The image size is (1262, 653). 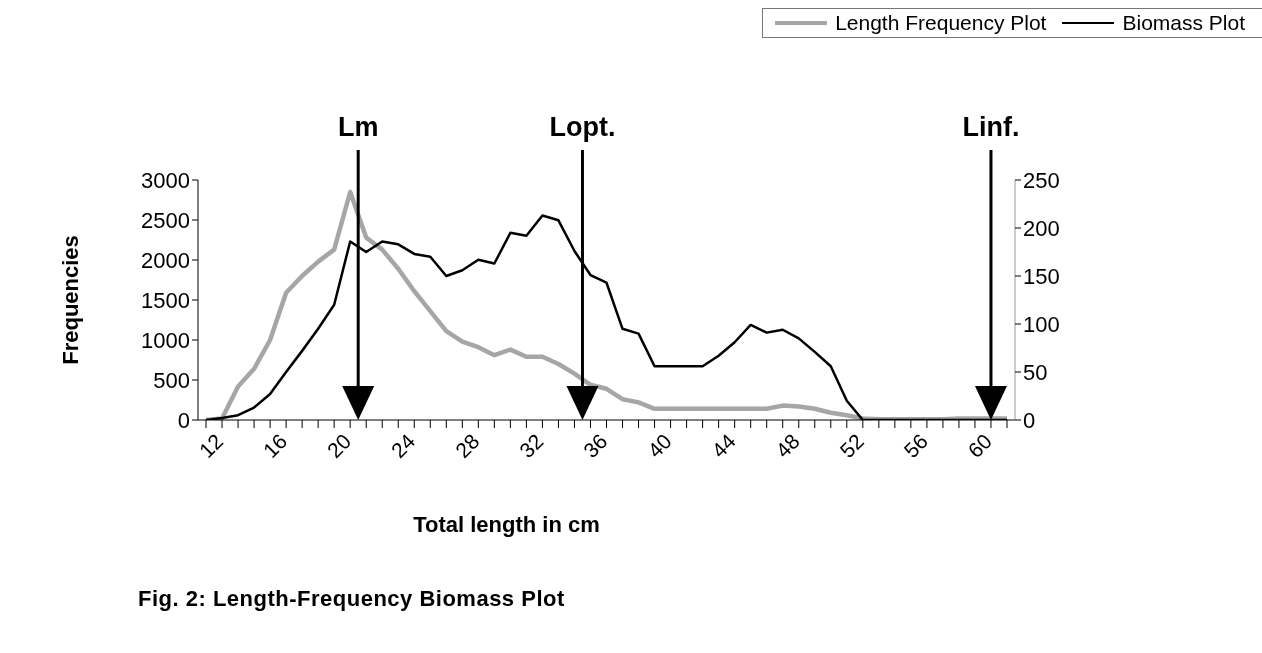 I want to click on x-tick-label: 12, so click(x=211, y=446).